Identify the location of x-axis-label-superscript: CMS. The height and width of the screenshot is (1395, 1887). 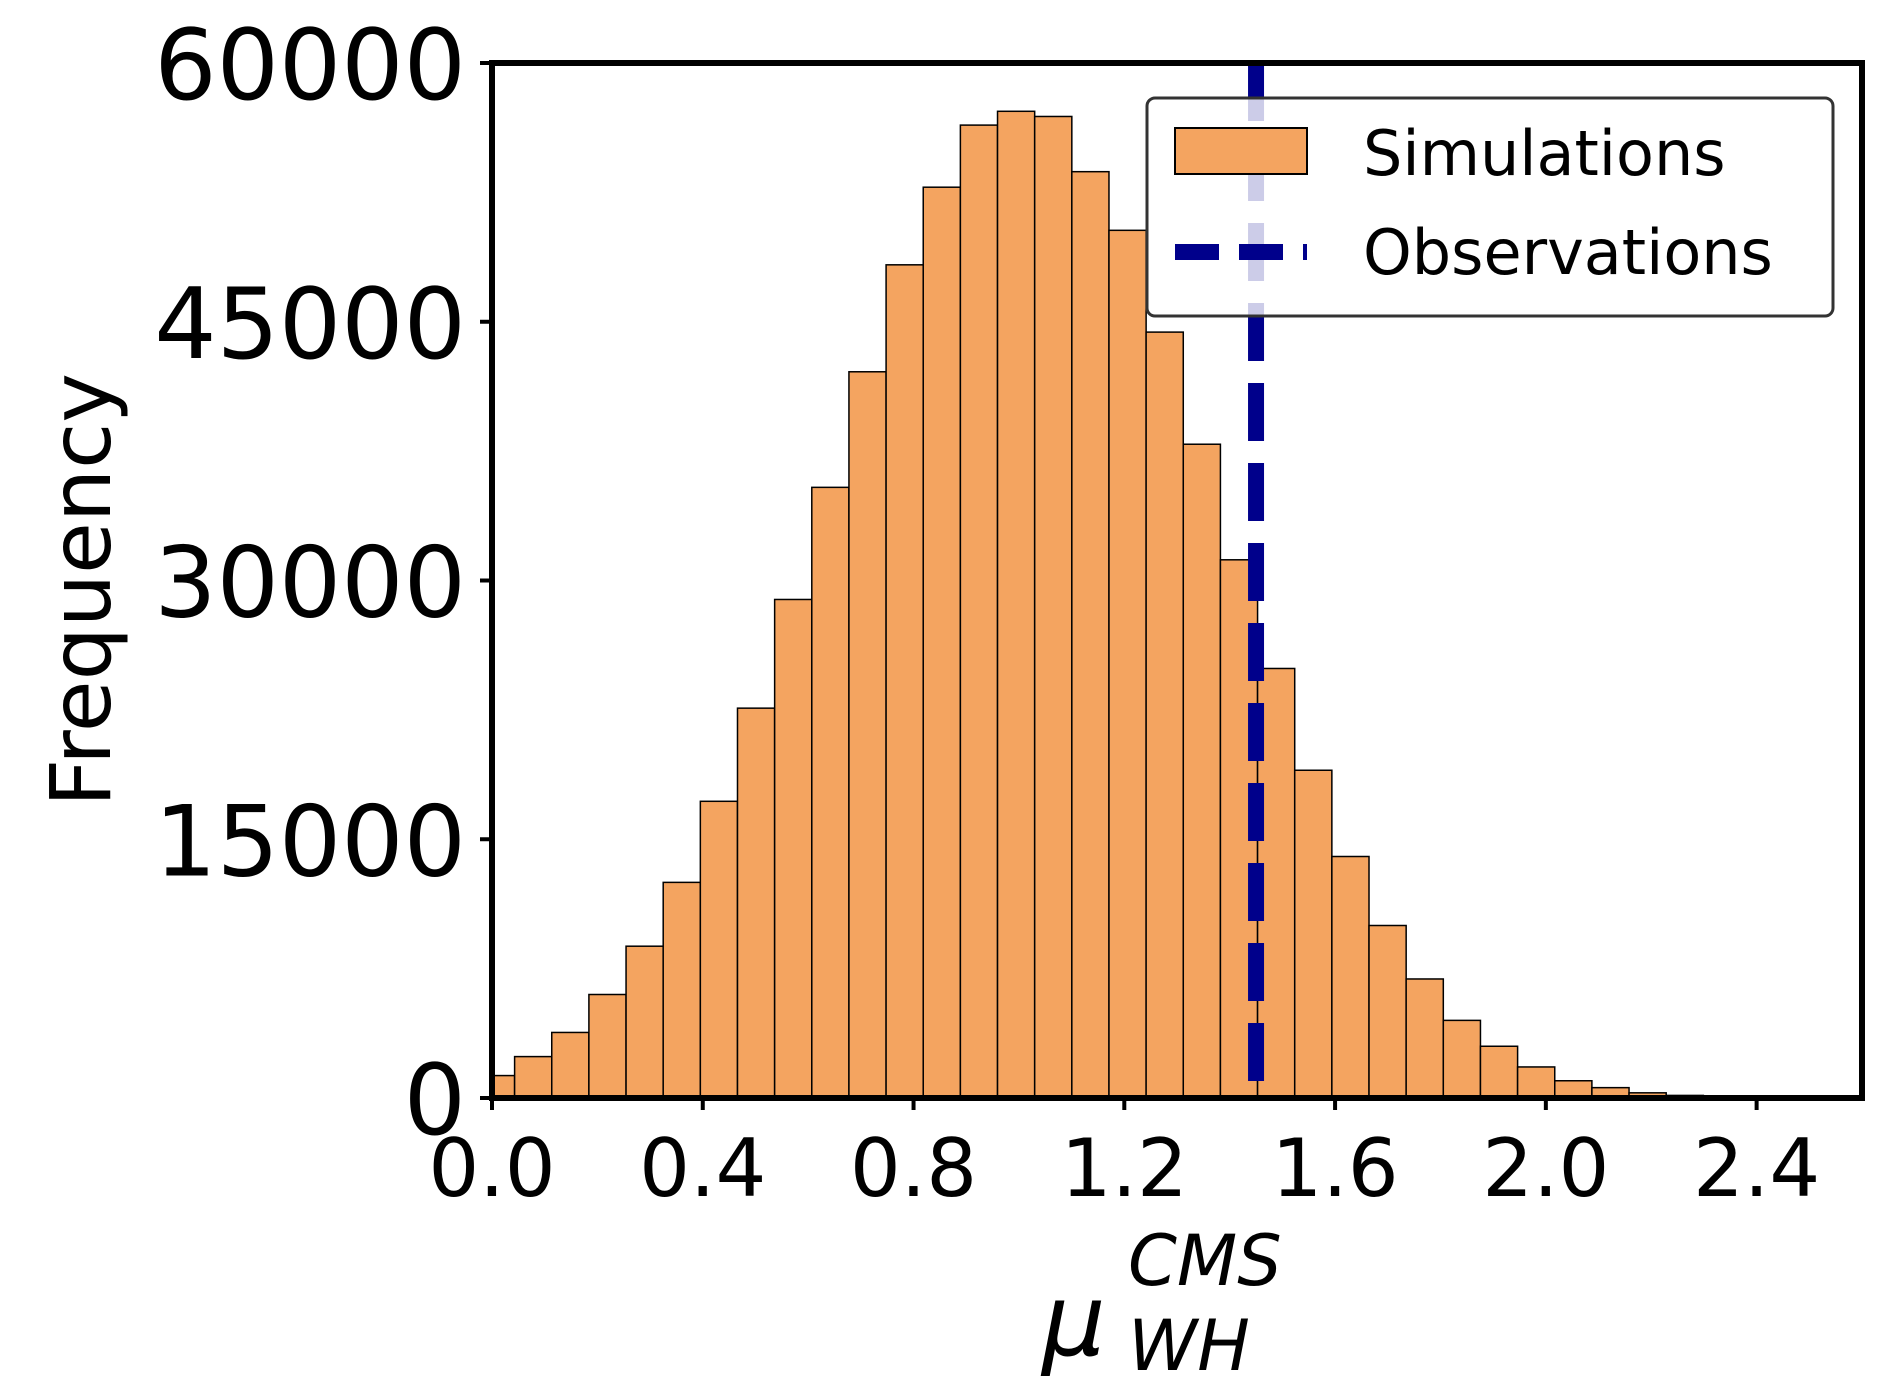
(1205, 1261).